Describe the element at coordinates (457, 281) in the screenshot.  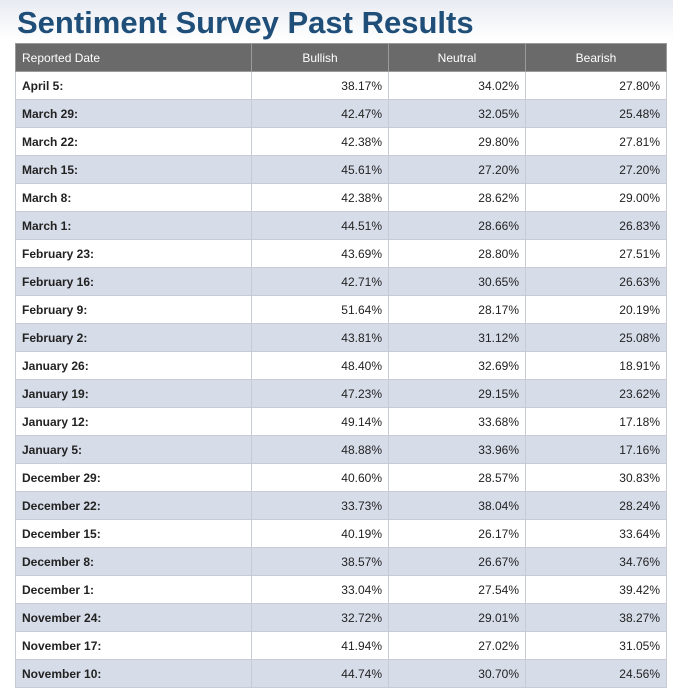
I see `neutral-cell: 30.65%` at that location.